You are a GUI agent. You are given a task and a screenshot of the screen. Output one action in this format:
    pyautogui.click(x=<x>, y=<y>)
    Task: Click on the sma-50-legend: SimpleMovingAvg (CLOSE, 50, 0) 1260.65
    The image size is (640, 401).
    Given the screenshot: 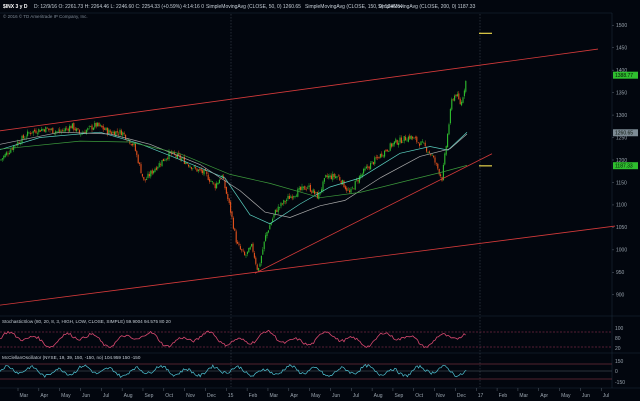 What is the action you would take?
    pyautogui.click(x=253, y=7)
    